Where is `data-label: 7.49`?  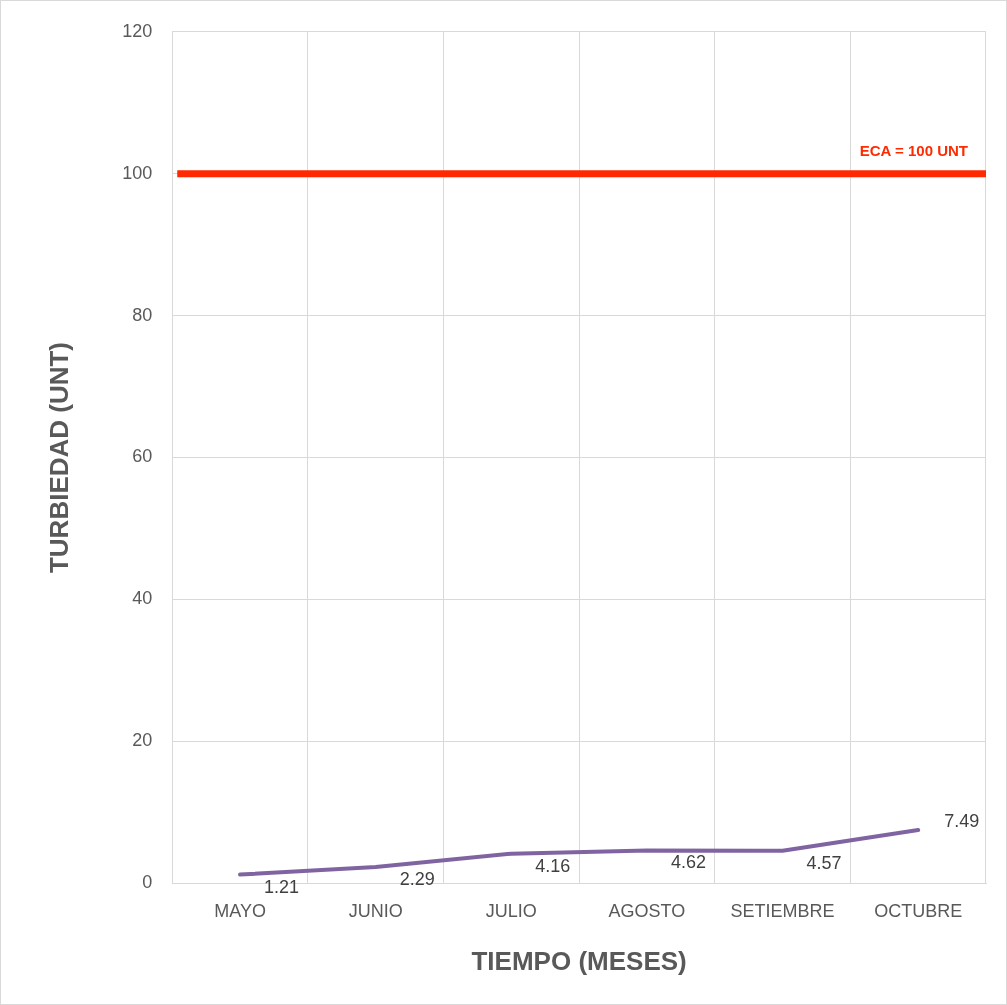
data-label: 7.49 is located at coordinates (962, 821).